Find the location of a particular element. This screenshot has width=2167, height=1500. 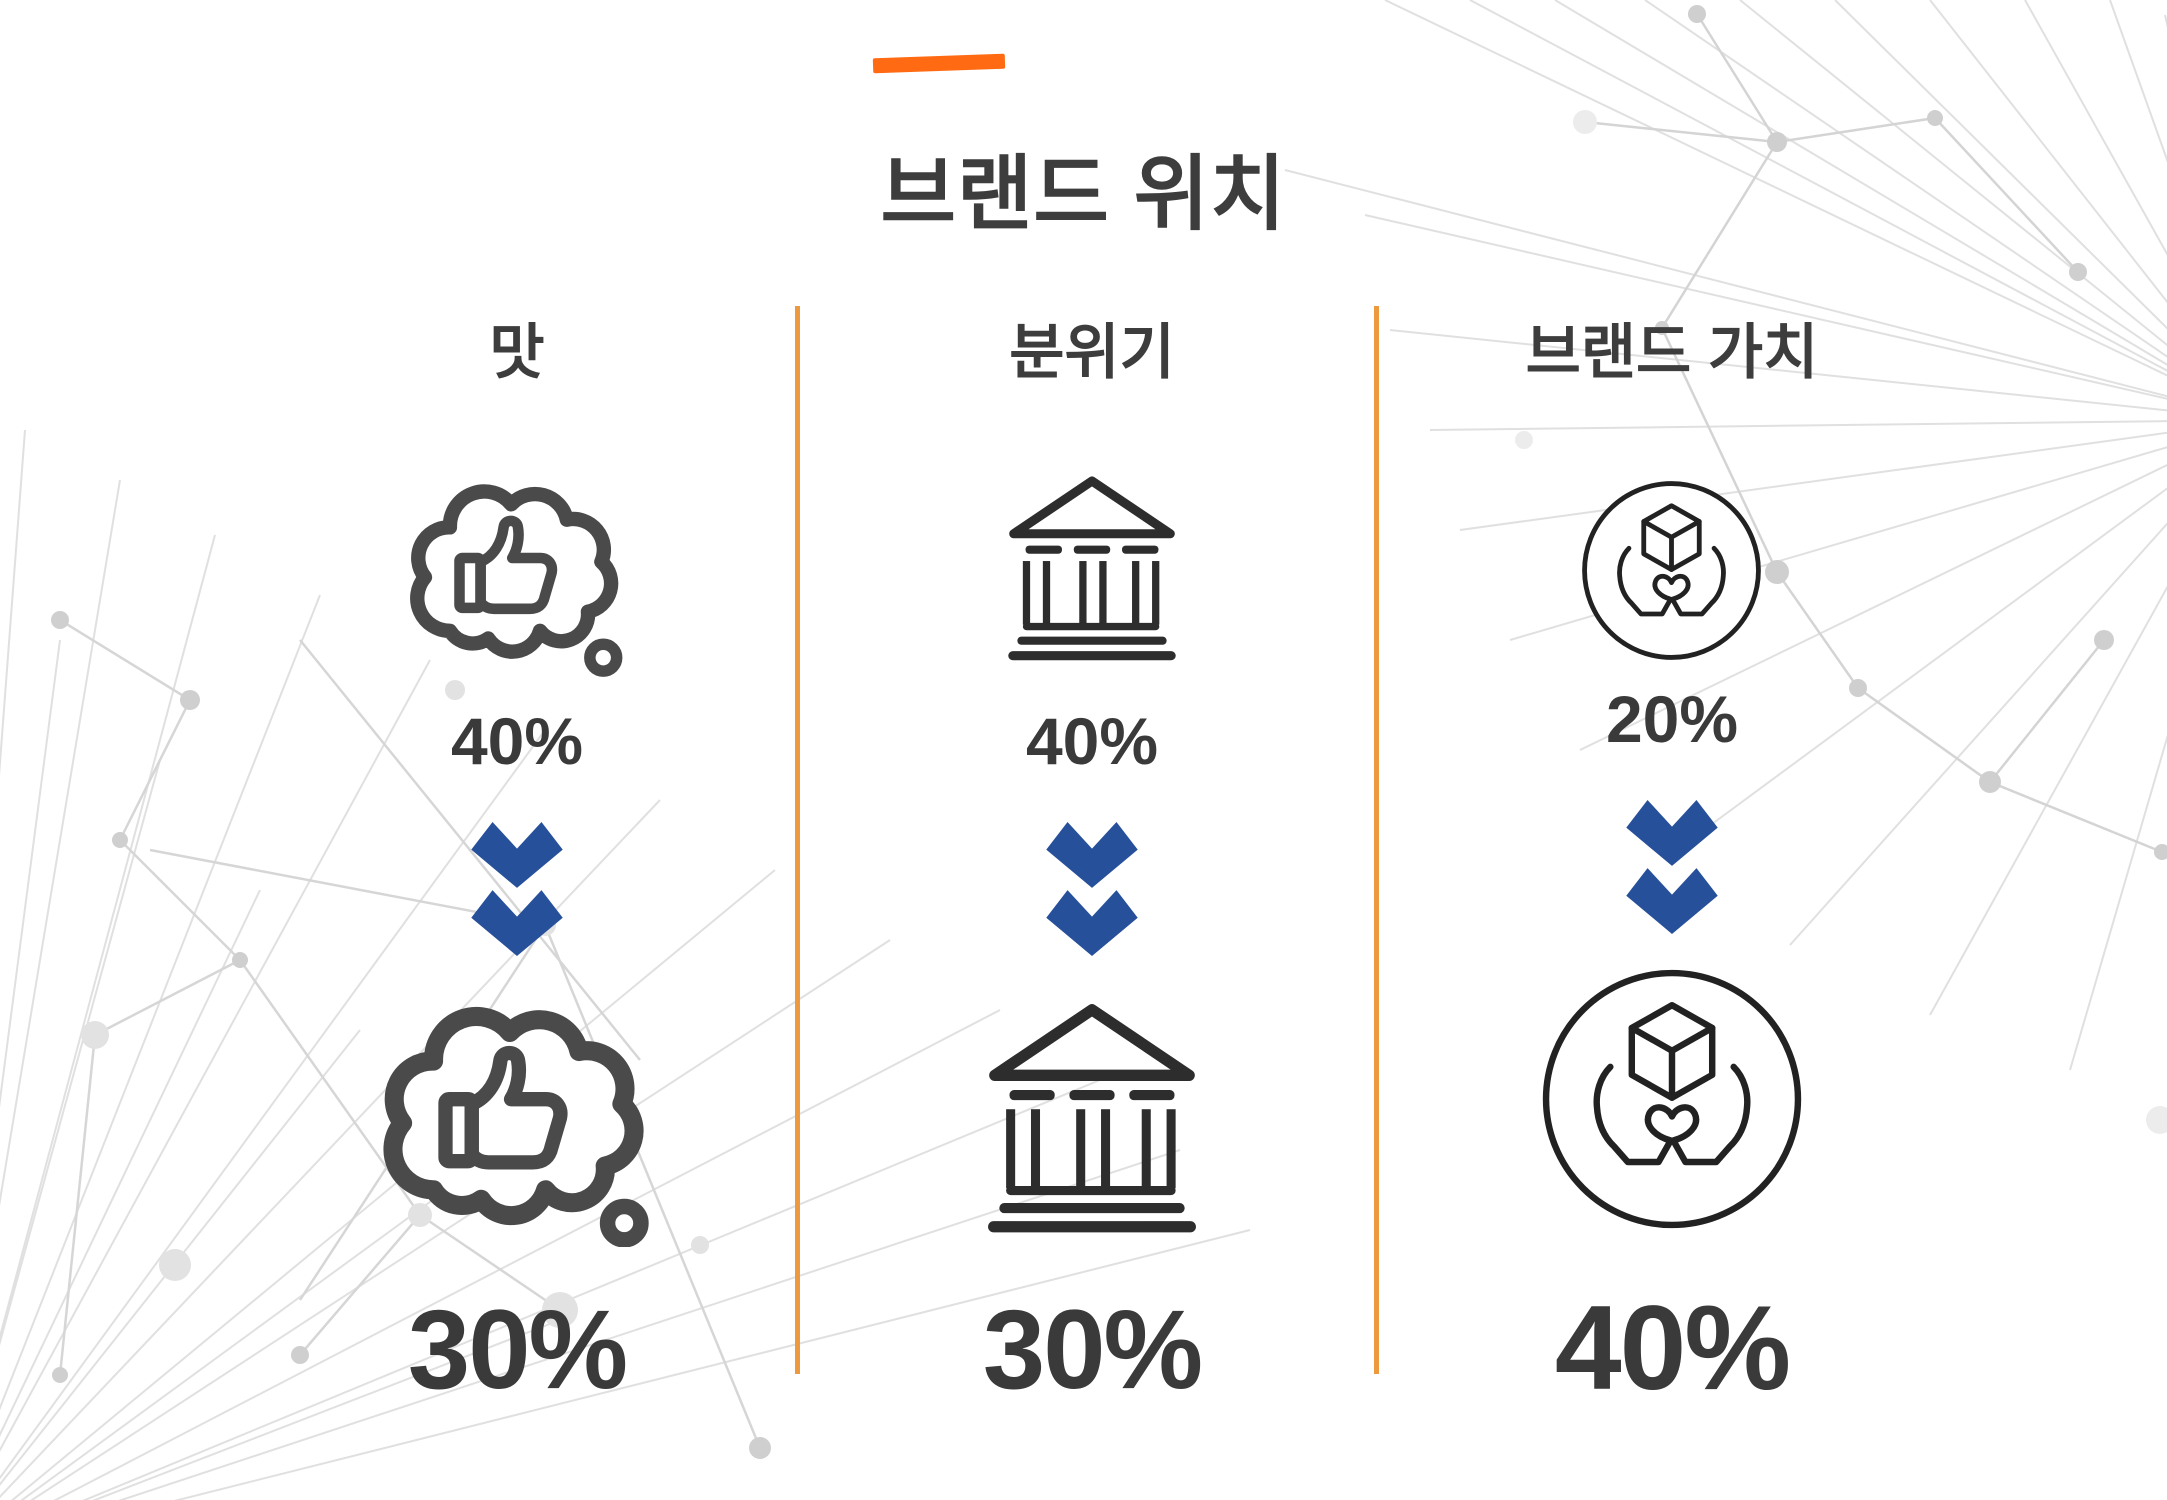

column-3-value-before: 20% is located at coordinates (1672, 719).